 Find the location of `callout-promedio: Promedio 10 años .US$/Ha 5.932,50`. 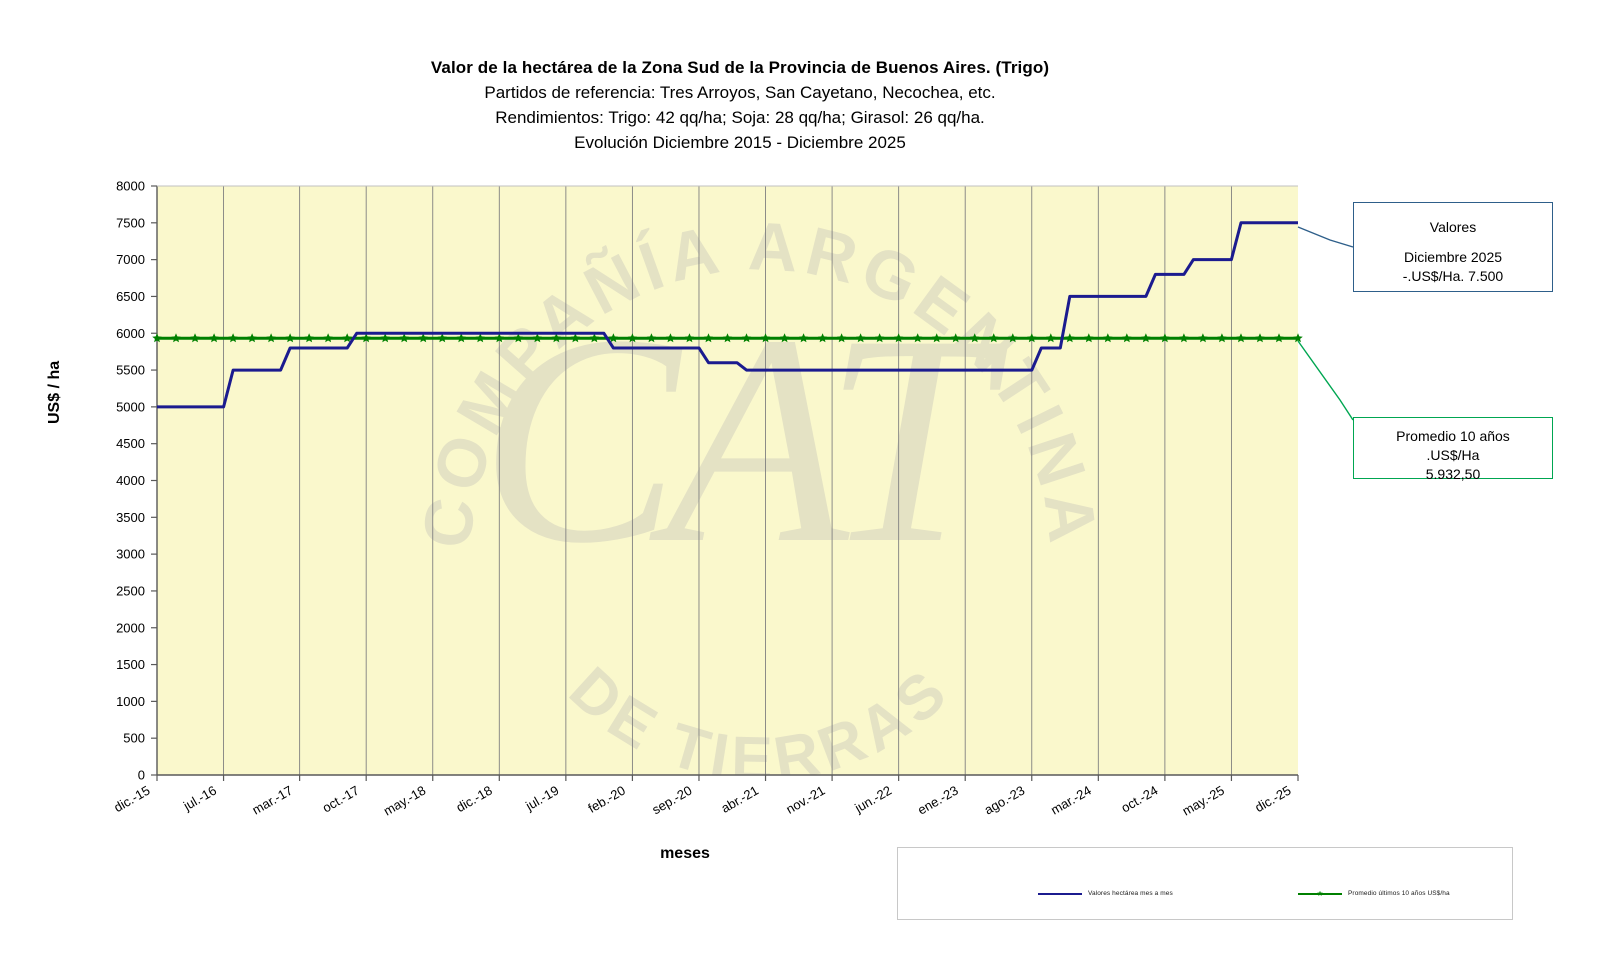

callout-promedio: Promedio 10 años .US$/Ha 5.932,50 is located at coordinates (1453, 449).